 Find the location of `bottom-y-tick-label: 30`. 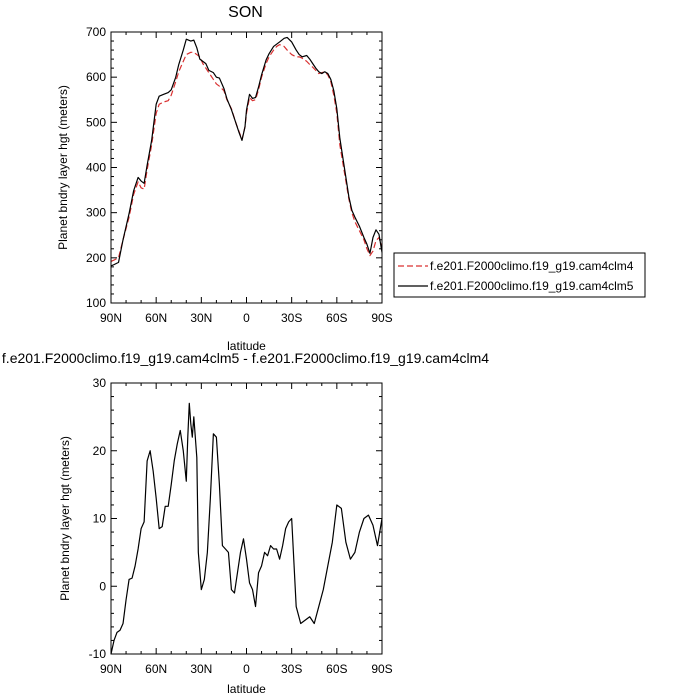

bottom-y-tick-label: 30 is located at coordinates (100, 383).